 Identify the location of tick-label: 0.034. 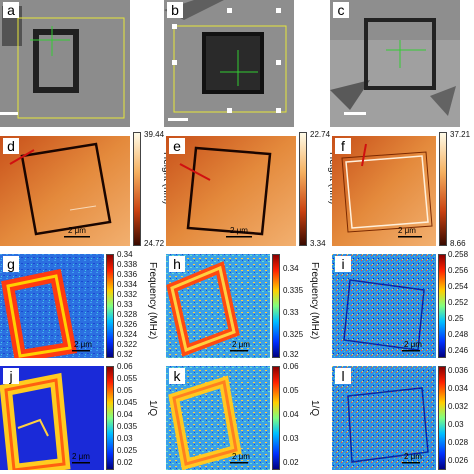
(458, 388).